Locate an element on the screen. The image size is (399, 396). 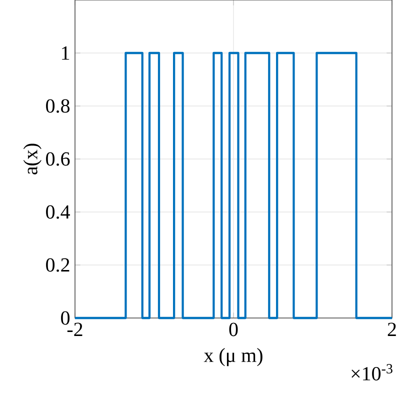
y-tick-label: 0.4 is located at coordinates (58, 212).